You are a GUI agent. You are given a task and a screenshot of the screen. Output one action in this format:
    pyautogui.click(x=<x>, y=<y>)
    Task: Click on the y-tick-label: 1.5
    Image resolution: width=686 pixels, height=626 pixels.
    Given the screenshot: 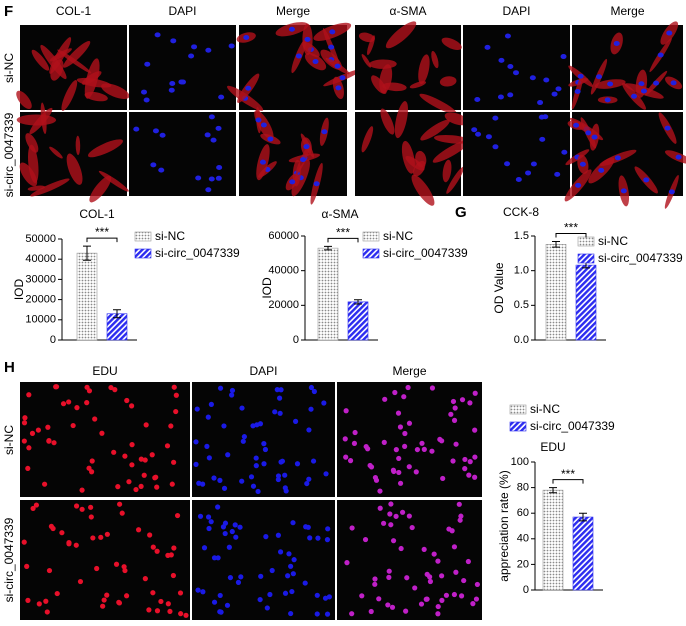 What is the action you would take?
    pyautogui.click(x=521, y=236)
    